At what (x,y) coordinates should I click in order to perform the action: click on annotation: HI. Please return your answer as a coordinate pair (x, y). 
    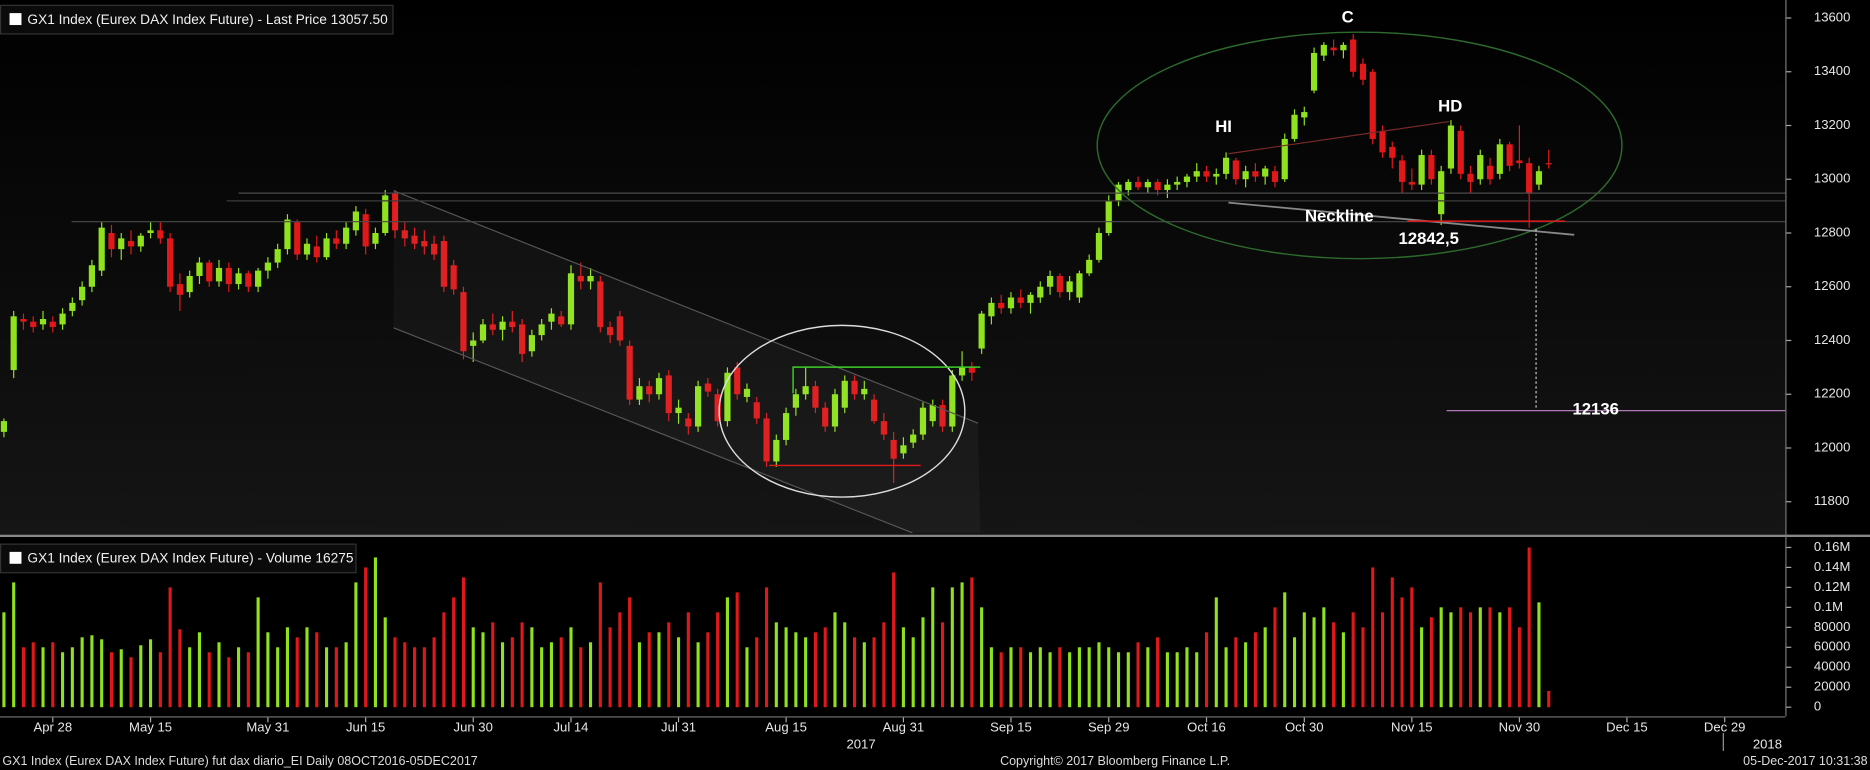
    Looking at the image, I should click on (1223, 126).